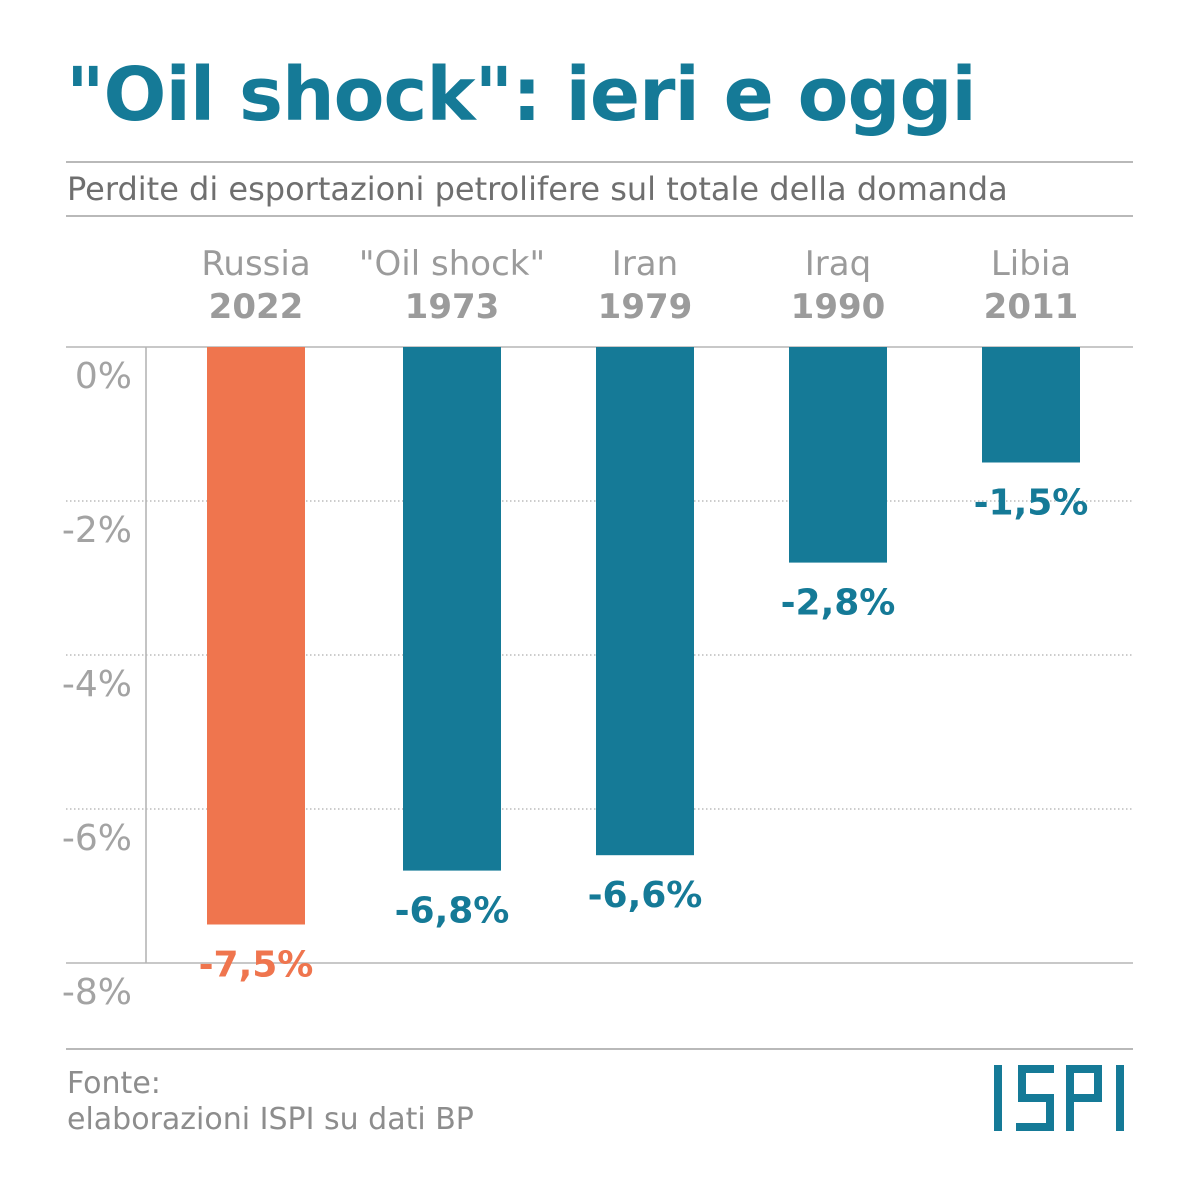  Describe the element at coordinates (97, 992) in the screenshot. I see `y-tick-label: -8%` at that location.